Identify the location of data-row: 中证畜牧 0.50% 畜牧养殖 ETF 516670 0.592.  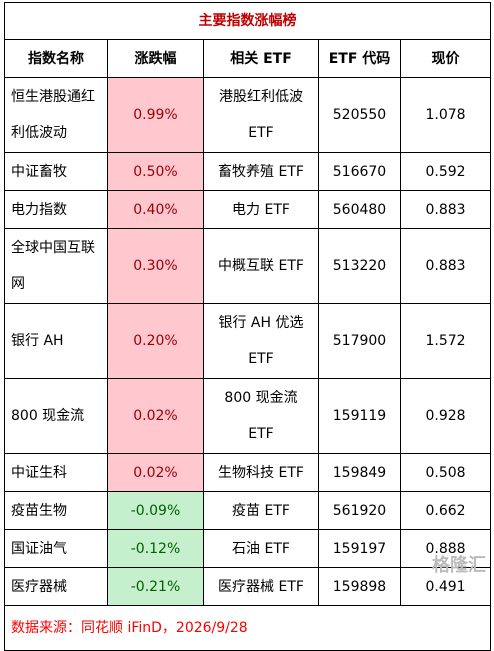
(248, 171).